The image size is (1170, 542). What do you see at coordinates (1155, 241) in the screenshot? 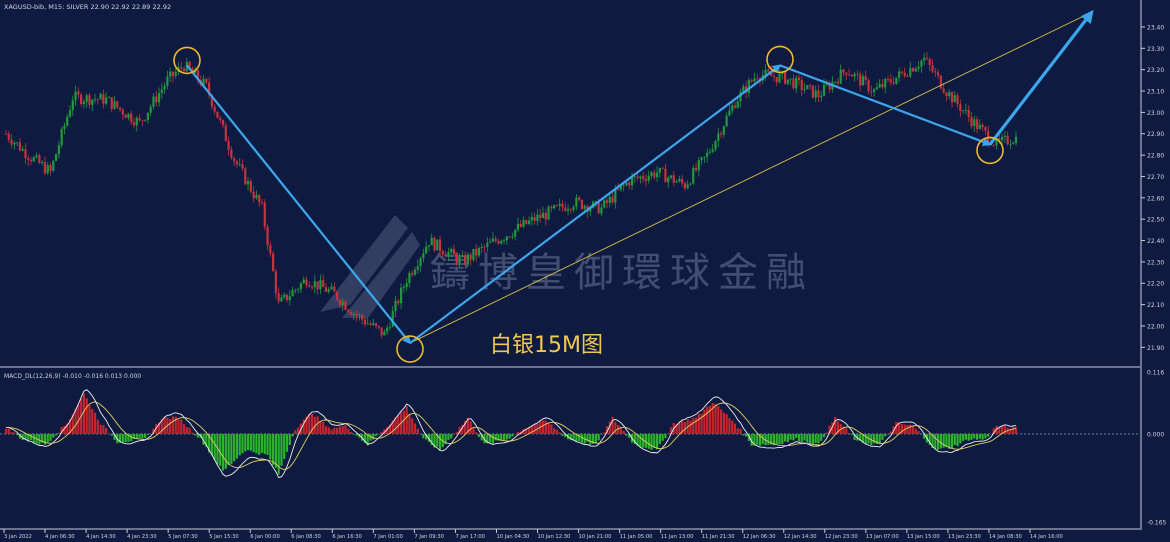
I see `price-tick-label: 22.40` at bounding box center [1155, 241].